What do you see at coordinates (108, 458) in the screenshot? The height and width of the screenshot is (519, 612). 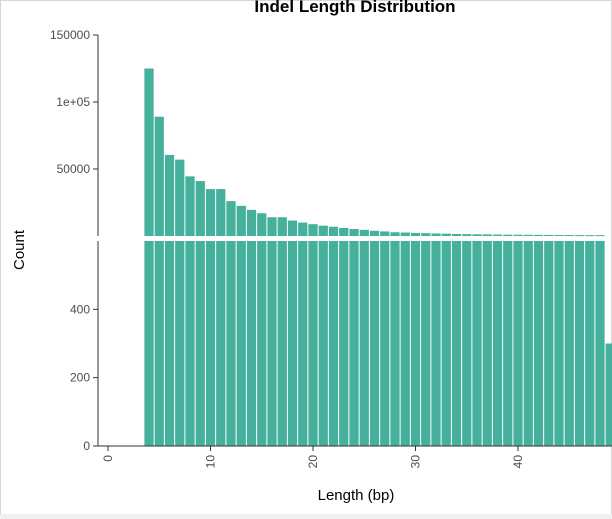 I see `x-tick-label: 0` at bounding box center [108, 458].